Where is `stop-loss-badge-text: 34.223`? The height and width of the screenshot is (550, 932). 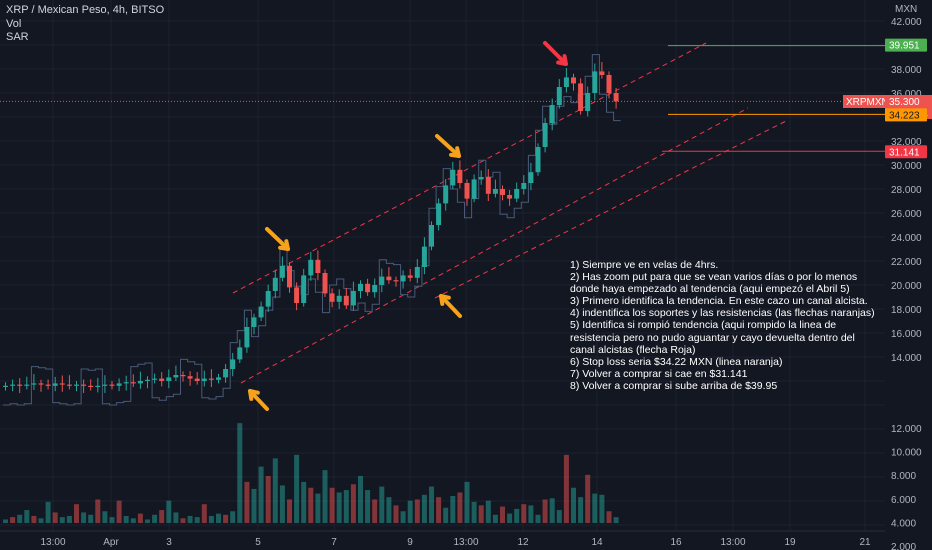
stop-loss-badge-text: 34.223 is located at coordinates (904, 115).